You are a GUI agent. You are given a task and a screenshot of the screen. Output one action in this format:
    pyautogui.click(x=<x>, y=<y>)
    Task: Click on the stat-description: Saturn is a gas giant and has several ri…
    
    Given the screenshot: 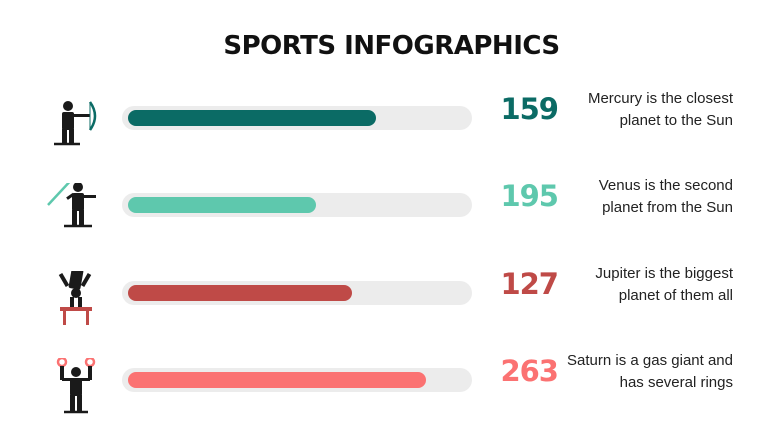 What is the action you would take?
    pyautogui.click(x=623, y=372)
    